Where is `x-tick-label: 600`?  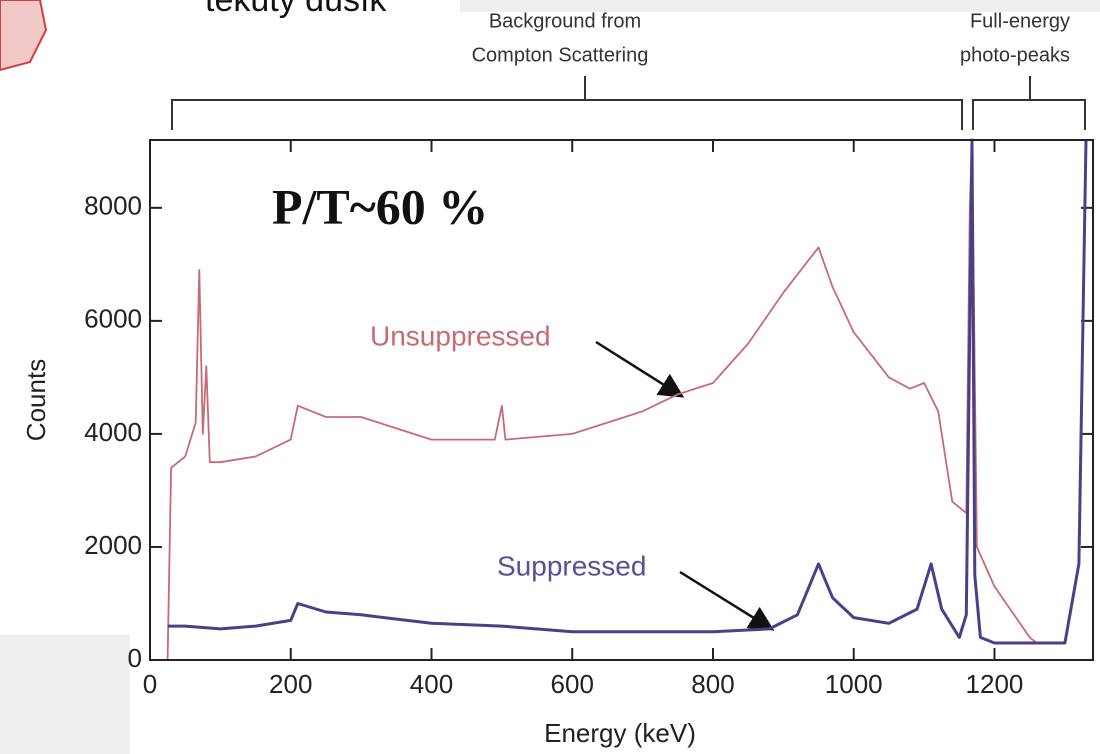
x-tick-label: 600 is located at coordinates (572, 684).